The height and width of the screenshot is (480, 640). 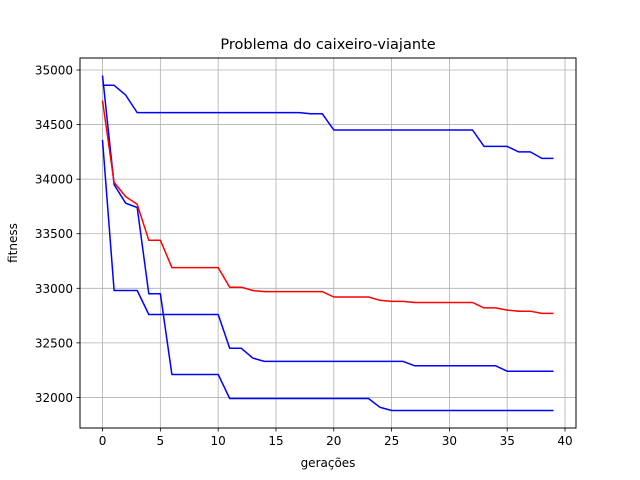 I want to click on y-tick-label: 34000, so click(x=54, y=180).